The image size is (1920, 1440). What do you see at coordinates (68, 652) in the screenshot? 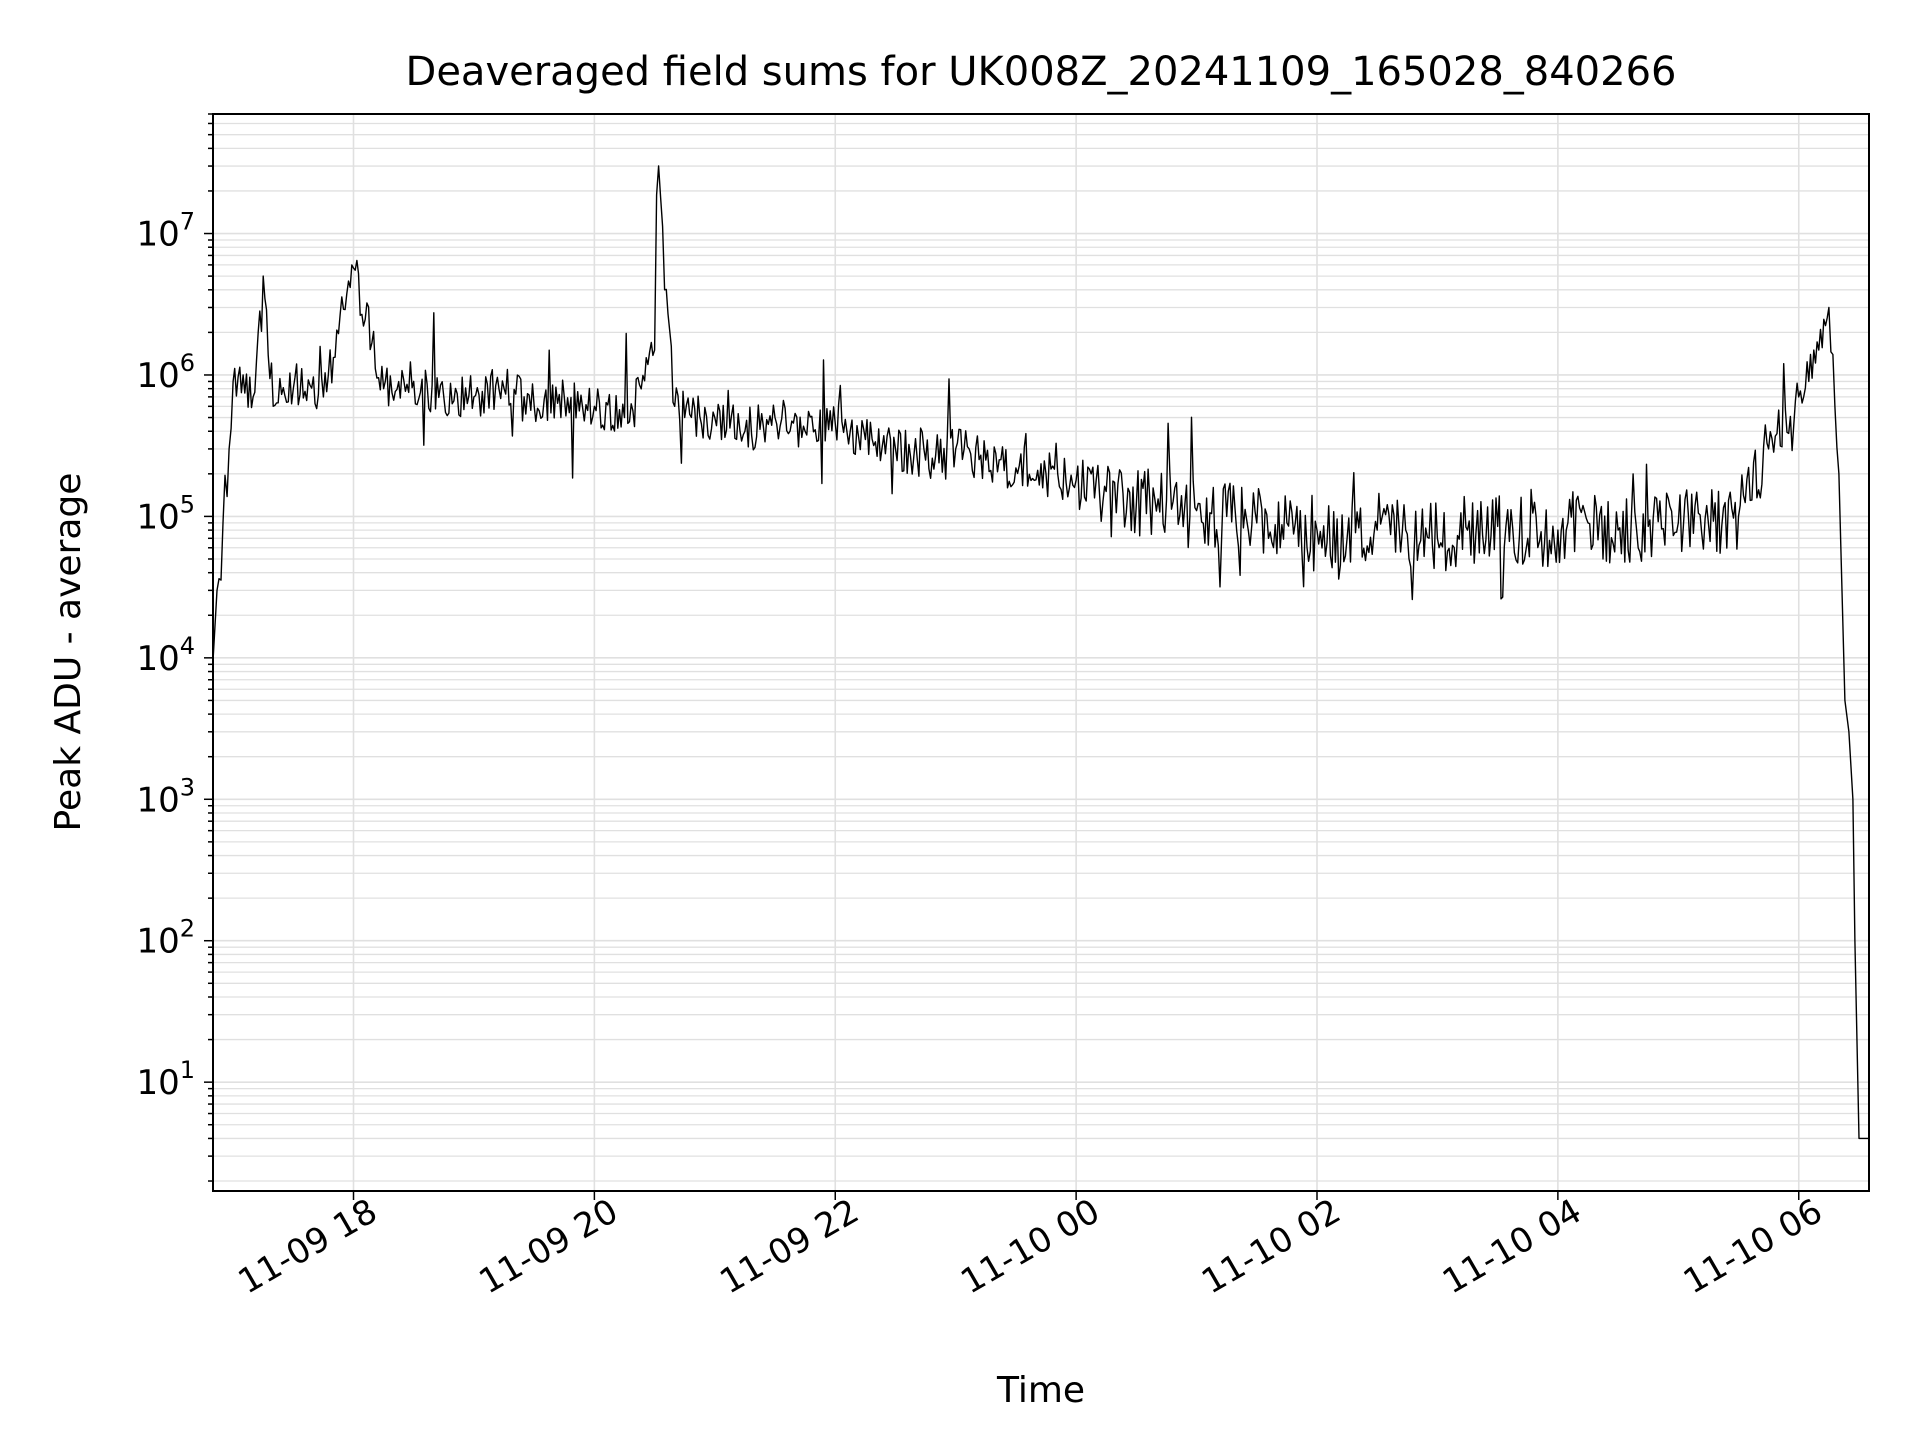
I see `y-axis-label: Peak ADU - average` at bounding box center [68, 652].